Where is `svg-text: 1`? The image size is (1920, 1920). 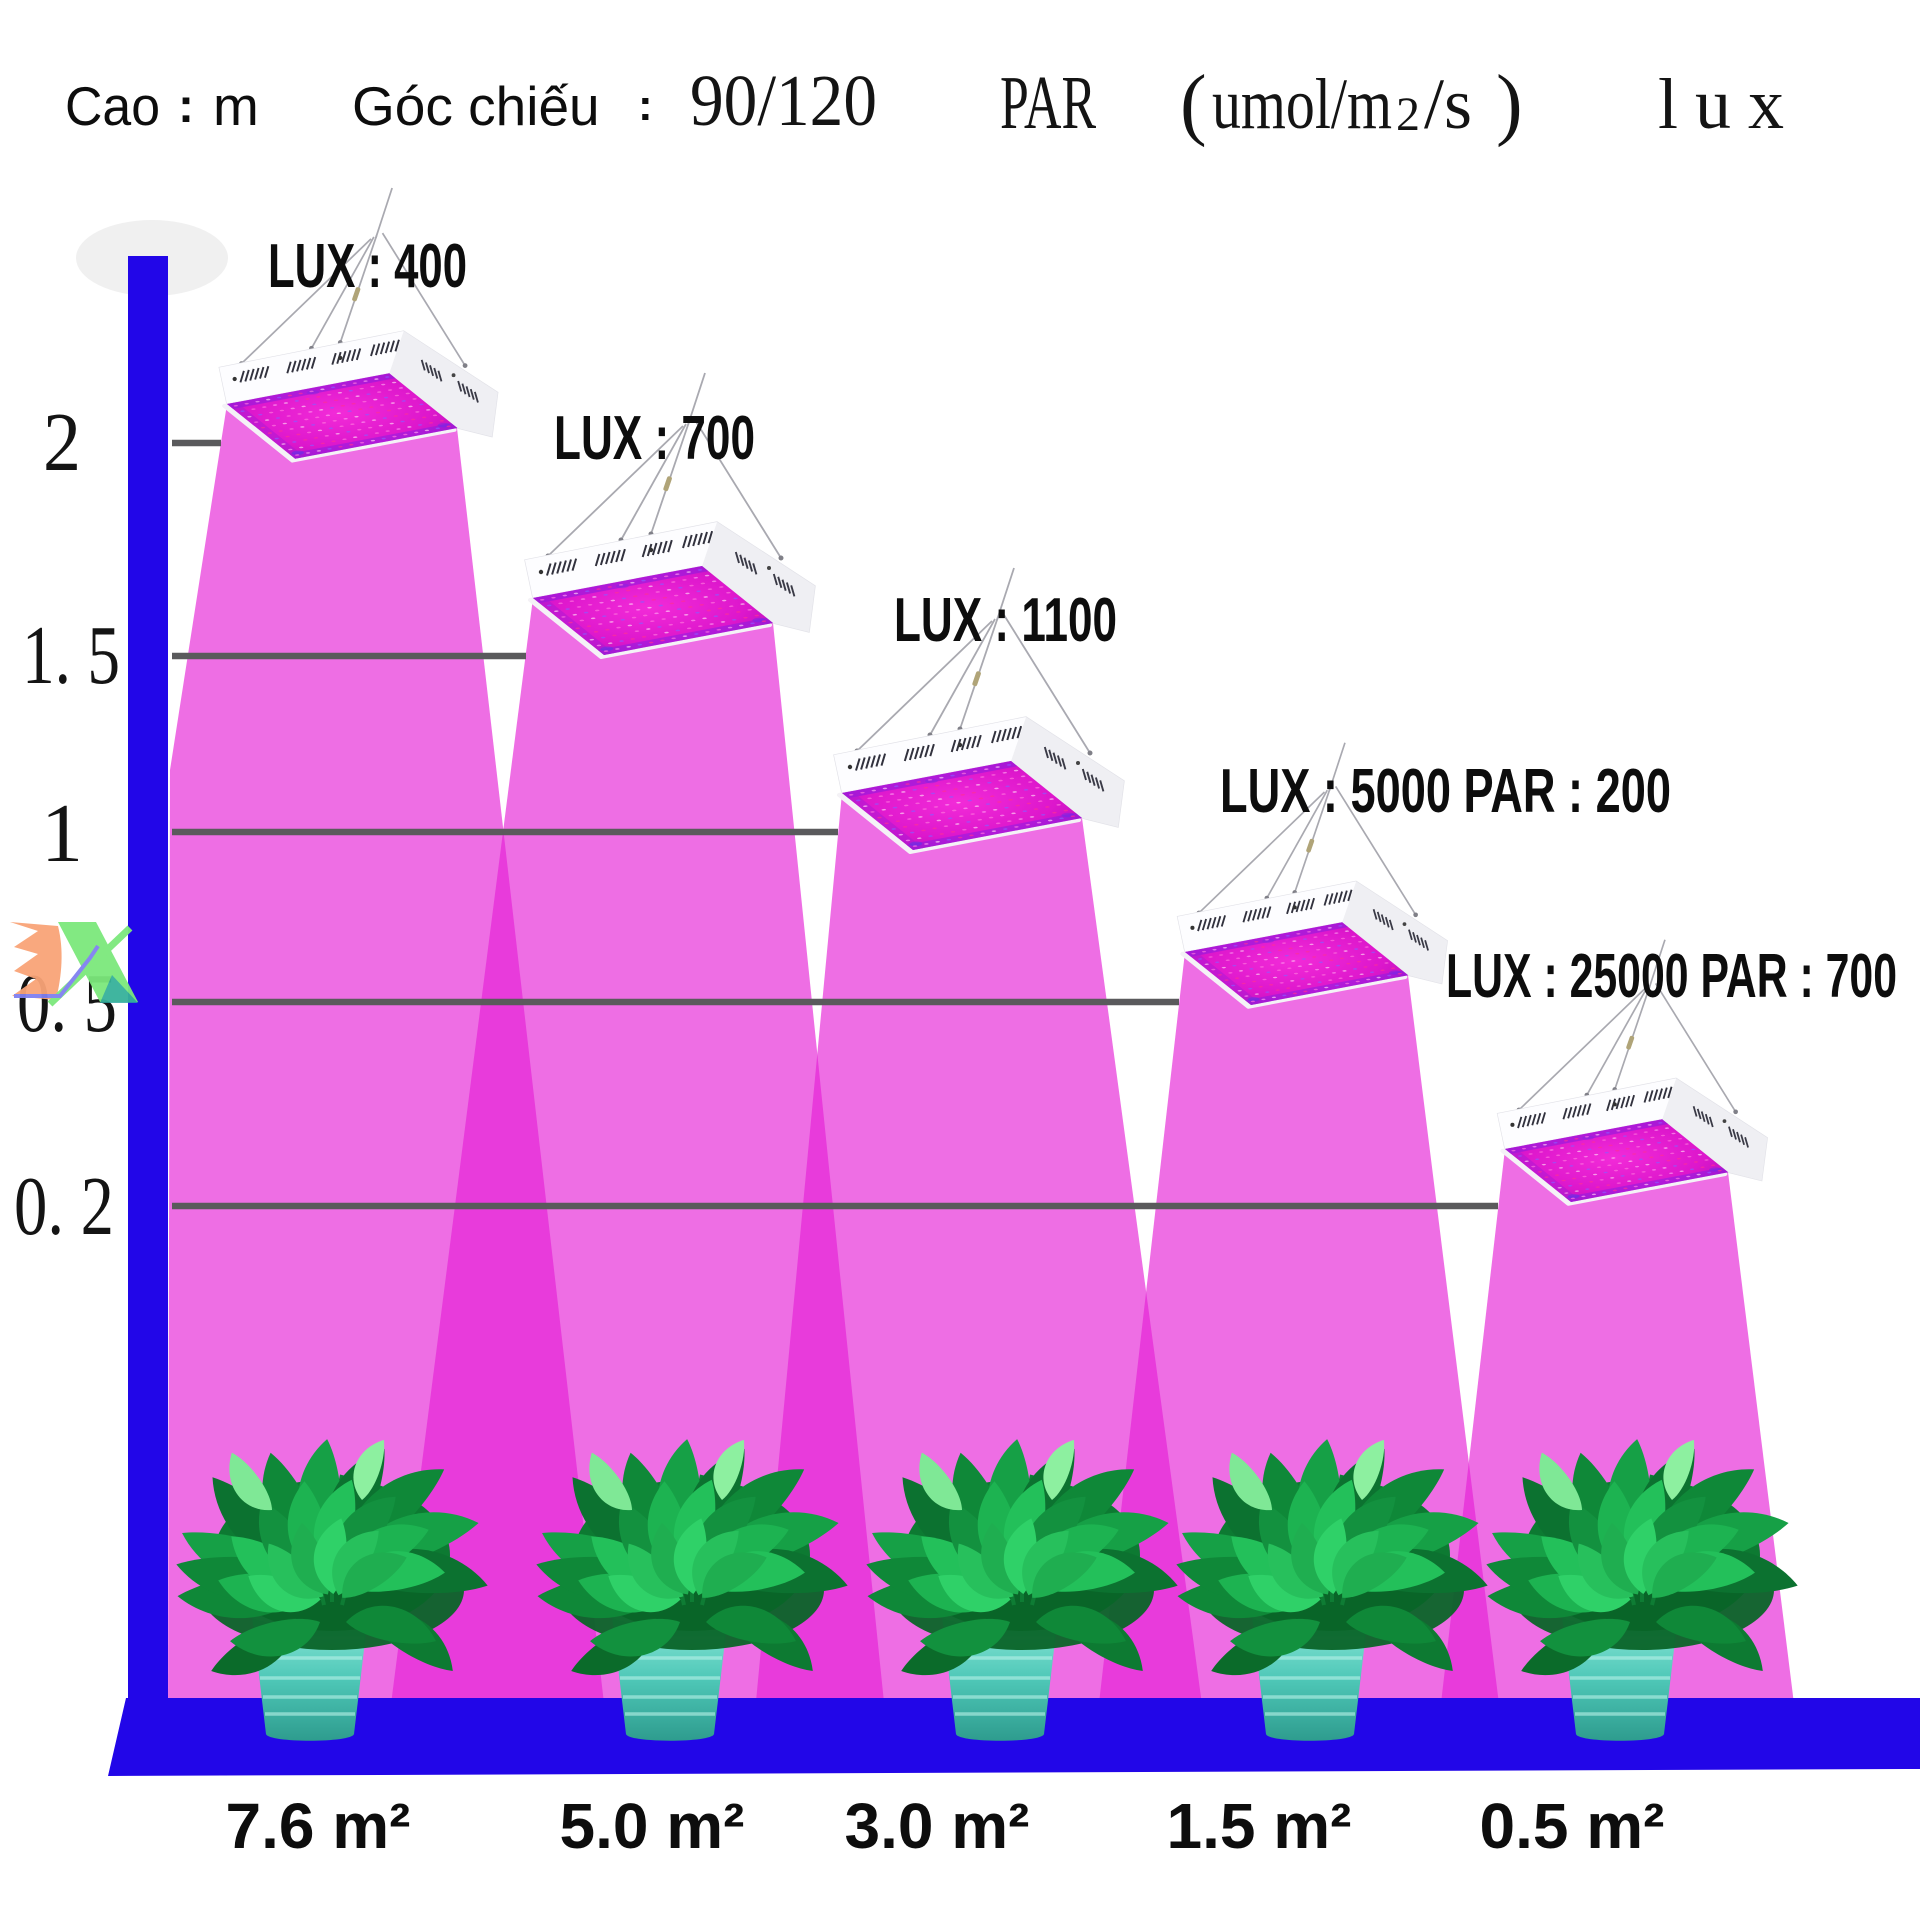 svg-text: 1 is located at coordinates (62, 833).